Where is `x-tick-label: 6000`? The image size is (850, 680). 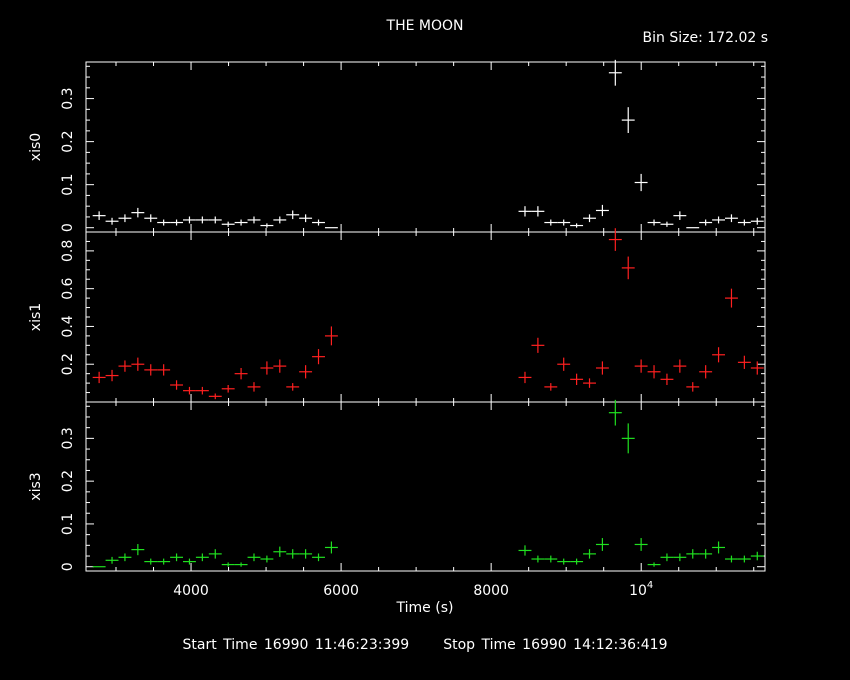 x-tick-label: 6000 is located at coordinates (341, 591).